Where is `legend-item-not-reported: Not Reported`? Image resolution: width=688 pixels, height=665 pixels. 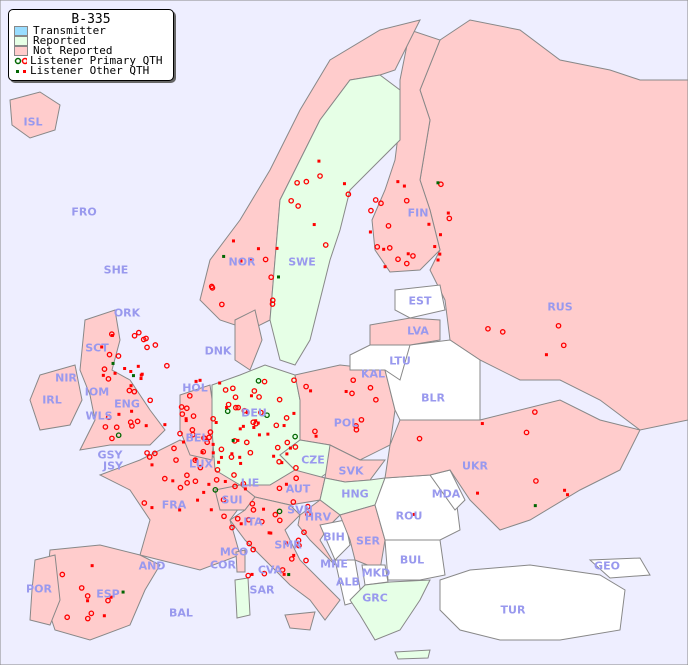
legend-item-not-reported: Not Reported is located at coordinates (91, 50).